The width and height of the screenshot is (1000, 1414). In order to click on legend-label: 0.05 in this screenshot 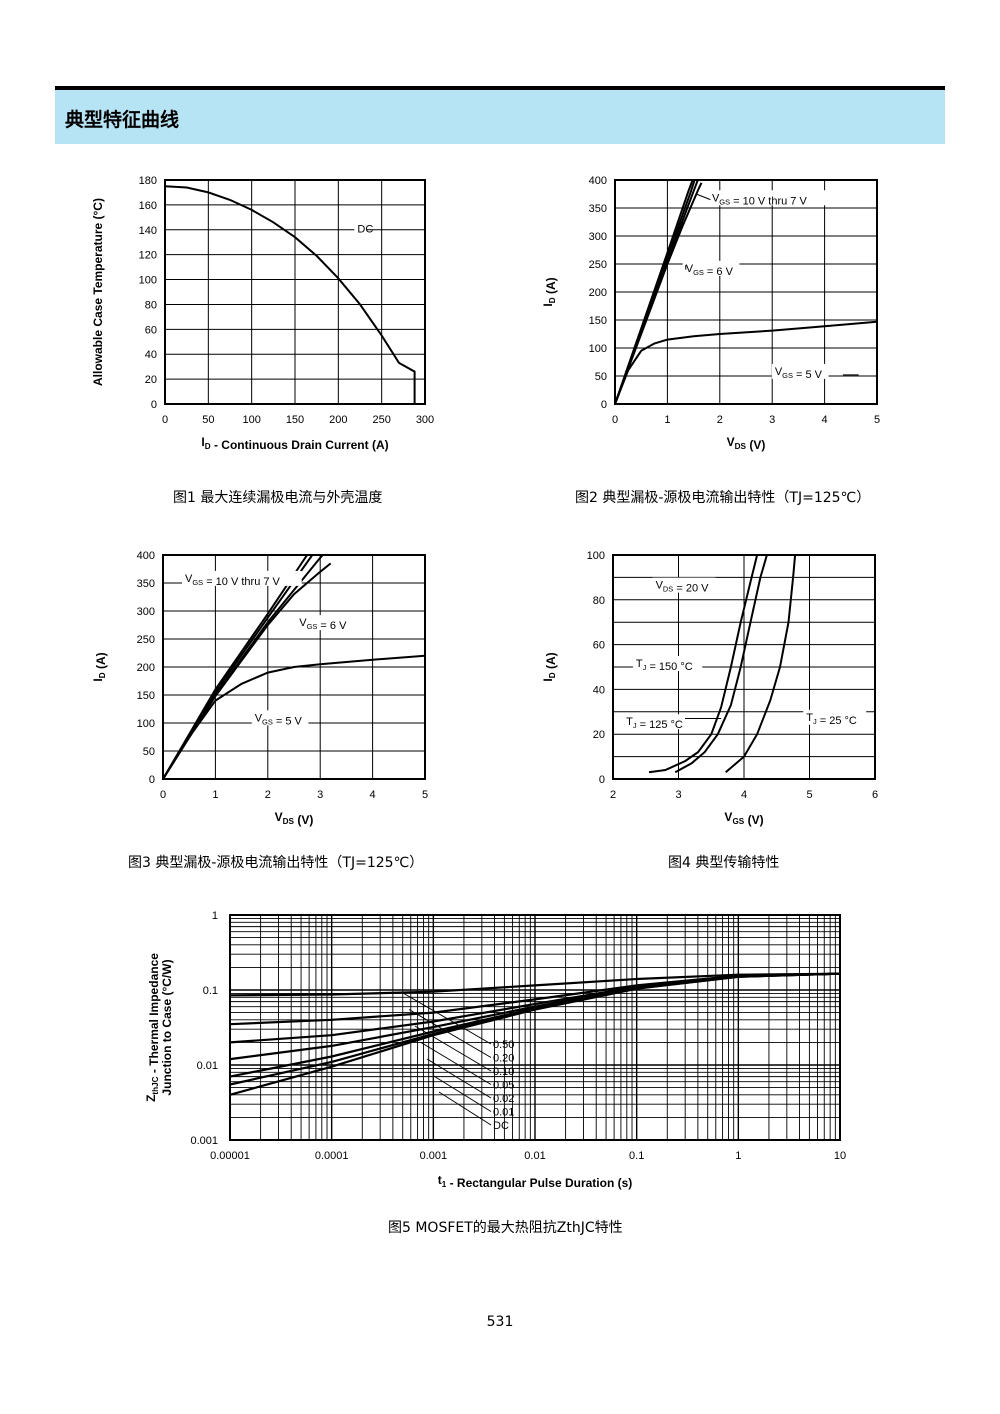, I will do `click(503, 1086)`.